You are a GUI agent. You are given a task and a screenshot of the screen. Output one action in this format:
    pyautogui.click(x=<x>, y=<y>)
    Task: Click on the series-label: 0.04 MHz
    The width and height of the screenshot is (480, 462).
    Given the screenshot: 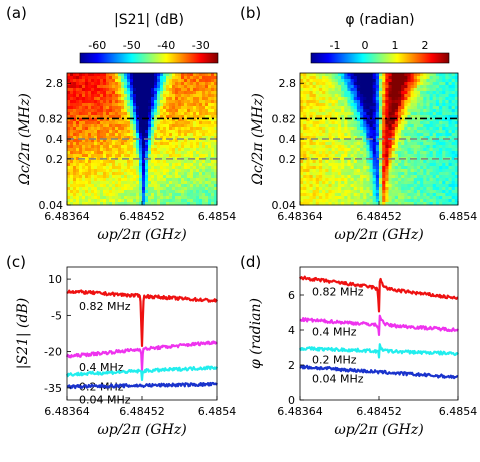 What is the action you would take?
    pyautogui.click(x=338, y=379)
    